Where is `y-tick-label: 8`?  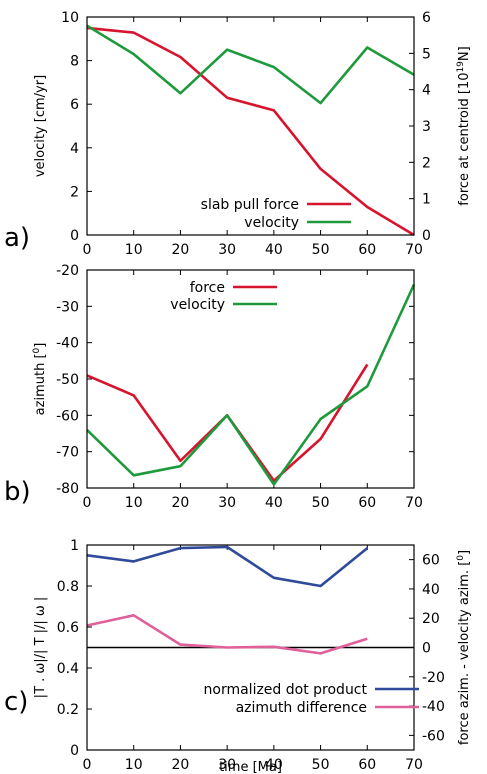 y-tick-label: 8 is located at coordinates (74, 62).